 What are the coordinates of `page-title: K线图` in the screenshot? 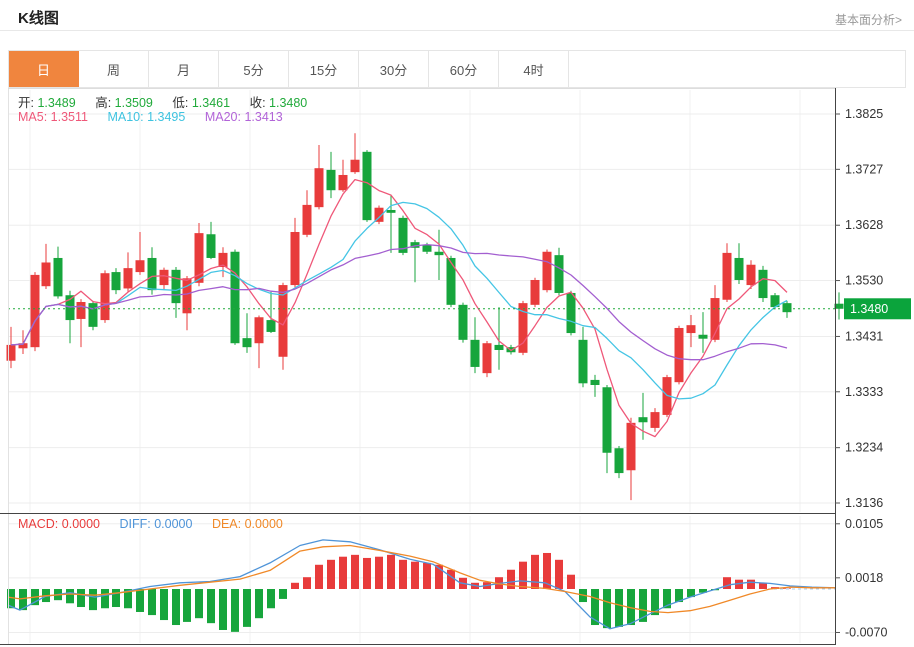 It's located at (38, 18).